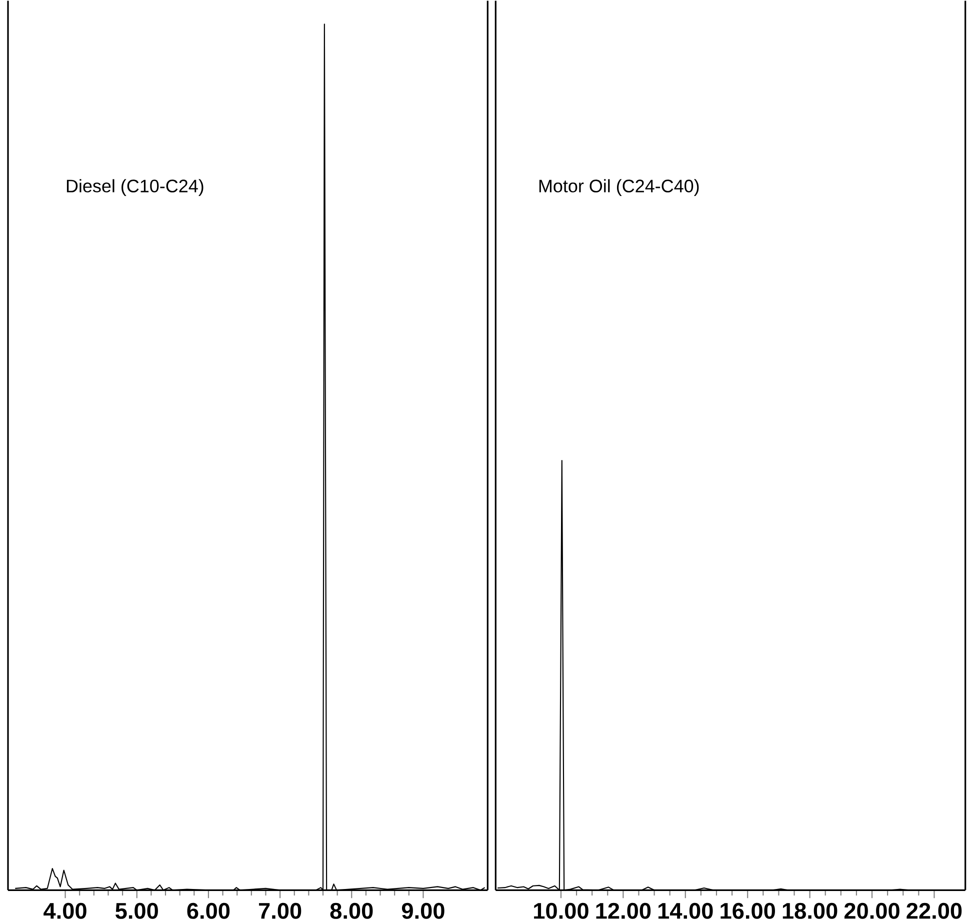 Image resolution: width=967 pixels, height=924 pixels. Describe the element at coordinates (872, 910) in the screenshot. I see `x-tick-label: 20.00` at that location.